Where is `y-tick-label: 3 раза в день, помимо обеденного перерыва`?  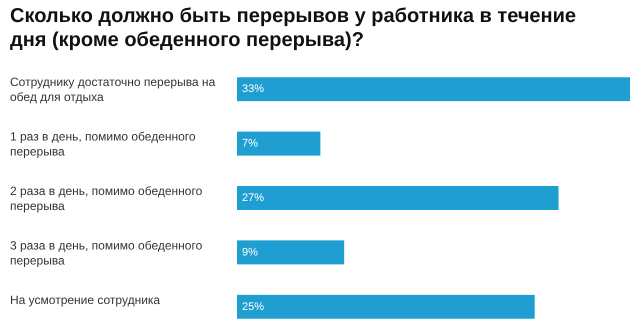 y-tick-label: 3 раза в день, помимо обеденного перерыва is located at coordinates (106, 253).